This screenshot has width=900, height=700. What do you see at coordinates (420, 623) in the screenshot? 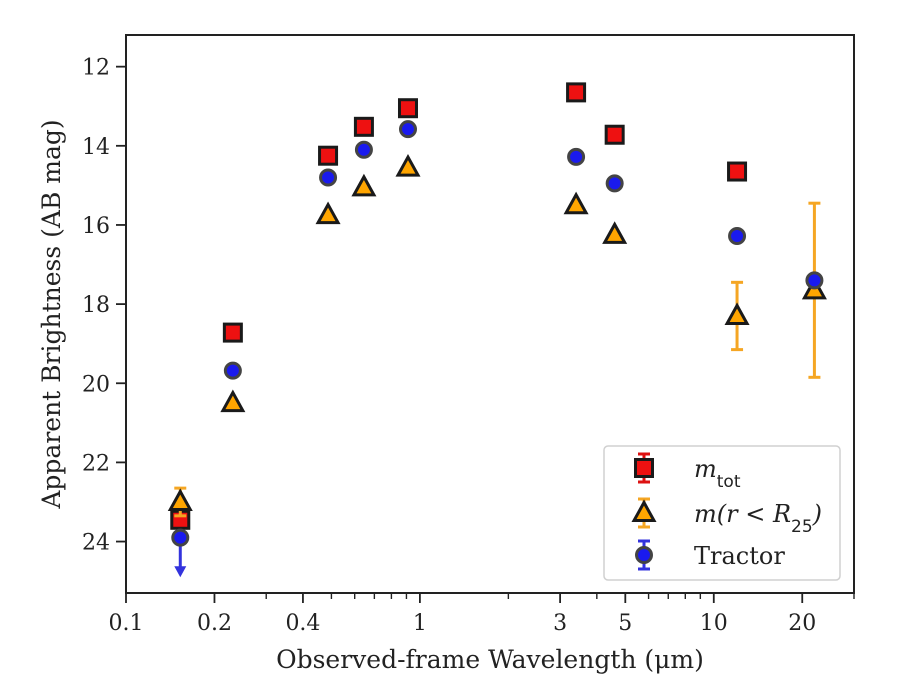
I see `x-tick-label: 1` at bounding box center [420, 623].